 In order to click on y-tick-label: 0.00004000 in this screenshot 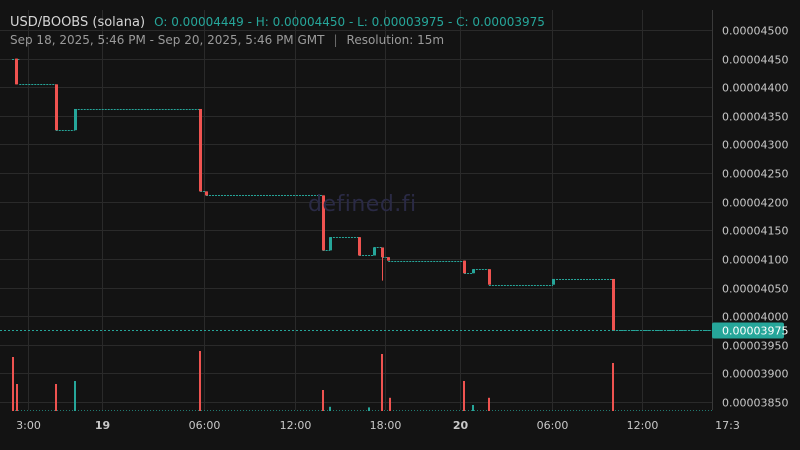, I will do `click(755, 317)`.